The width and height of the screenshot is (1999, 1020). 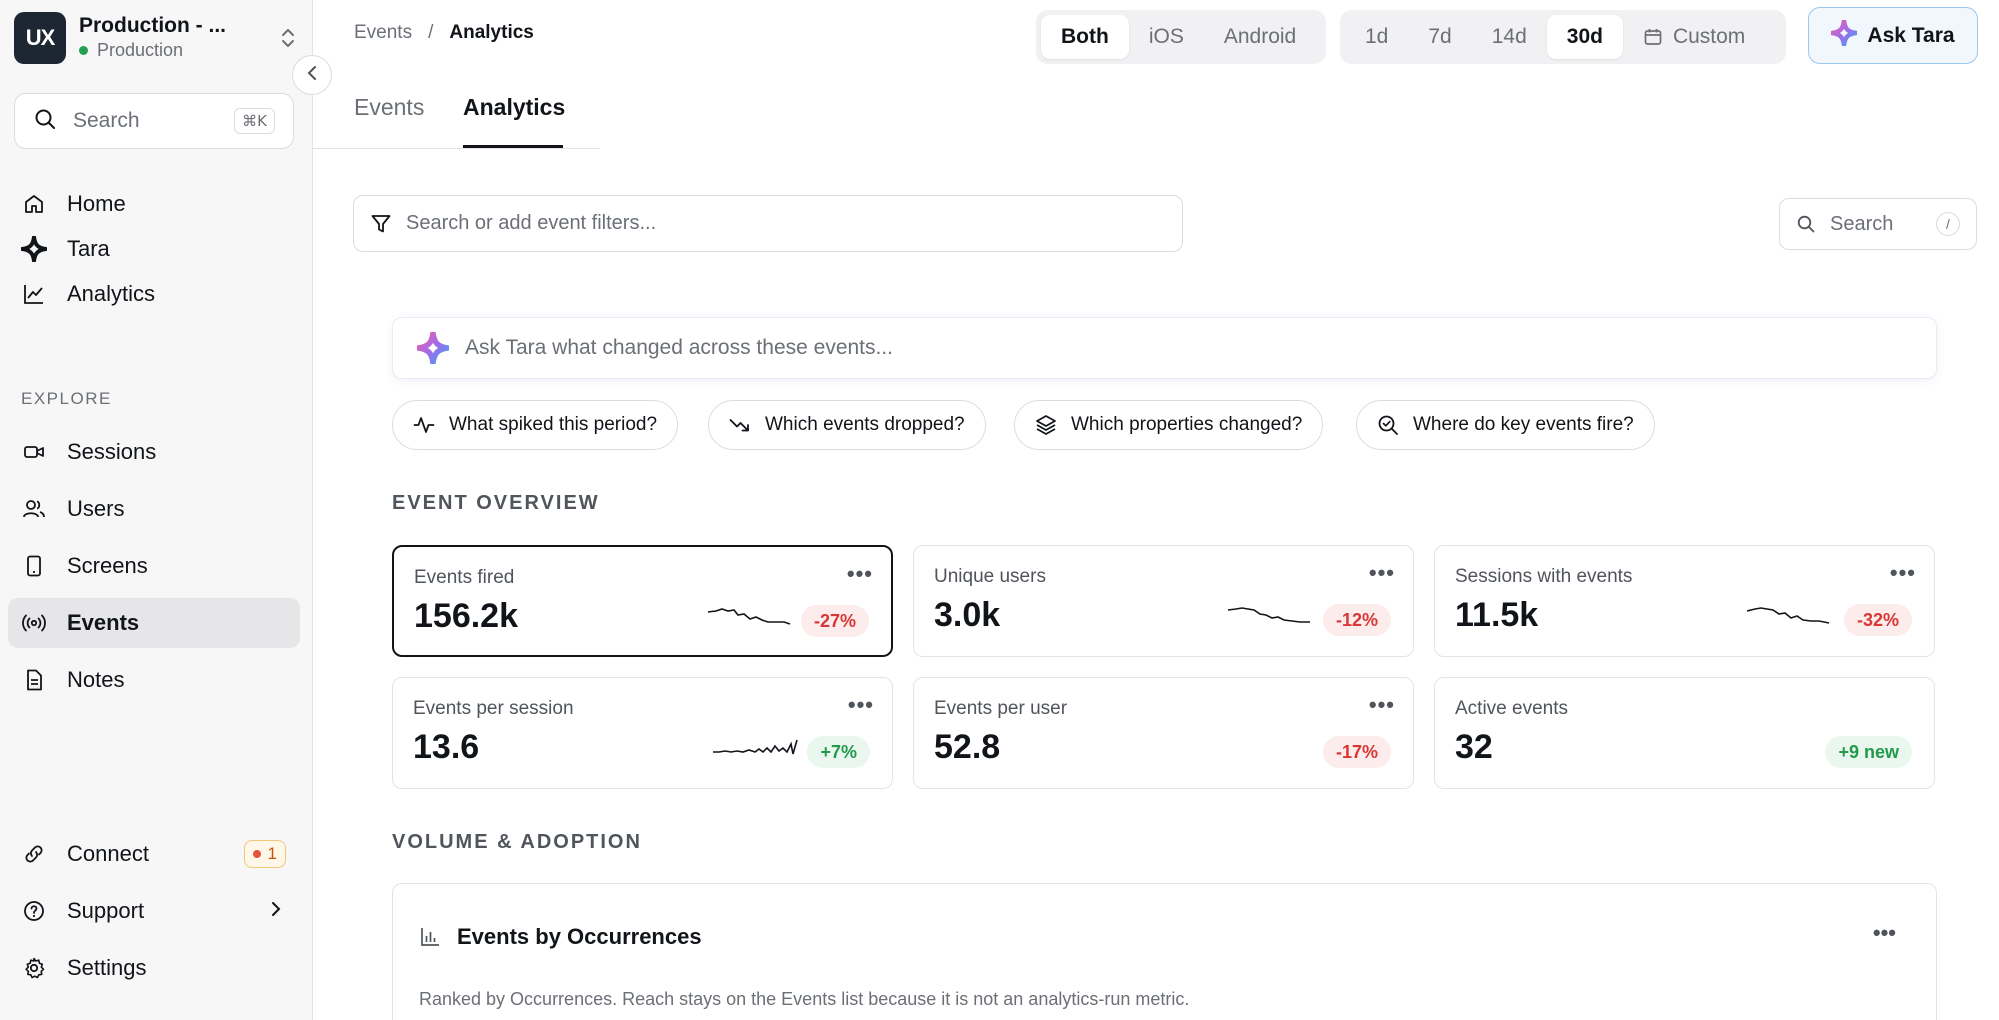 I want to click on ask-tara-button: Ask Tara, so click(x=1893, y=35).